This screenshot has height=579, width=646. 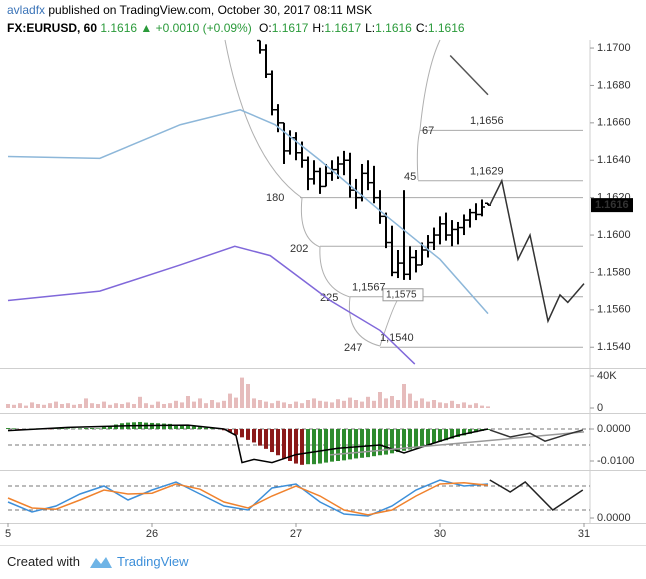 I want to click on y-tick-label: 40K, so click(x=607, y=376).